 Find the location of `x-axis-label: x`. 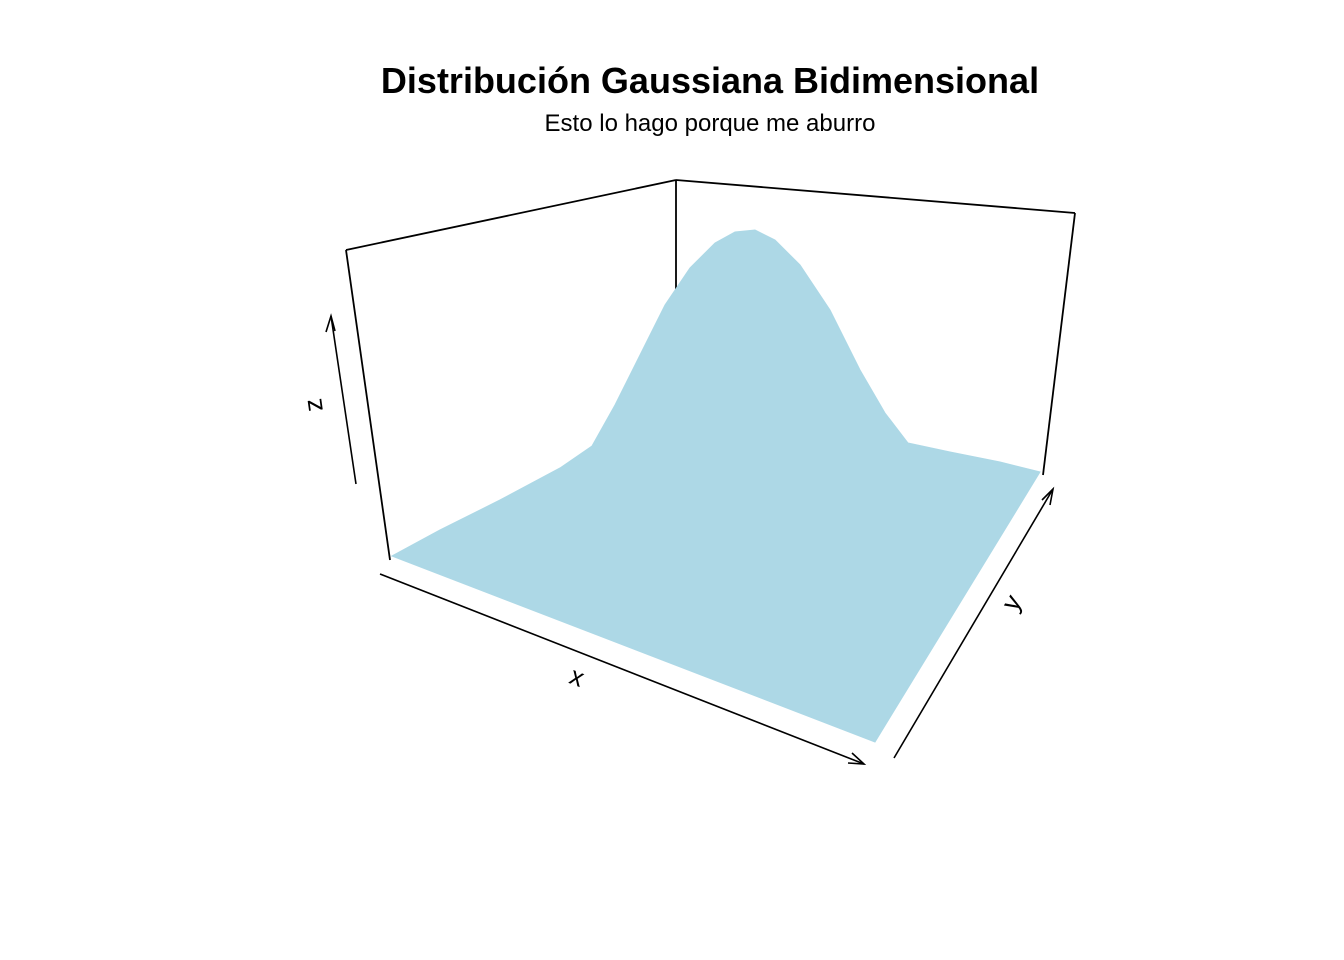

x-axis-label: x is located at coordinates (577, 676).